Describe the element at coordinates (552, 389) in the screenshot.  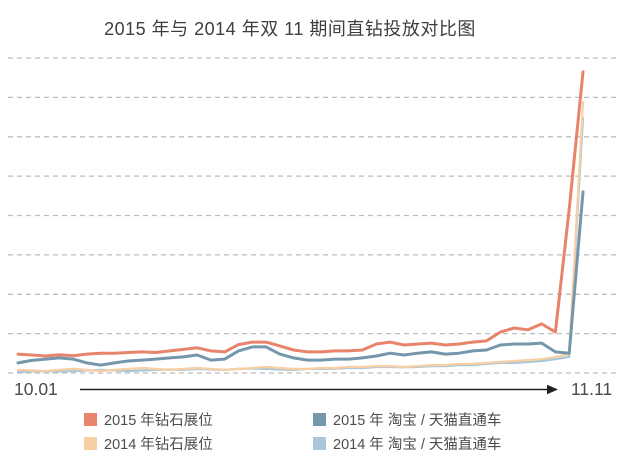
I see `x-axis-arrow-head-icon` at that location.